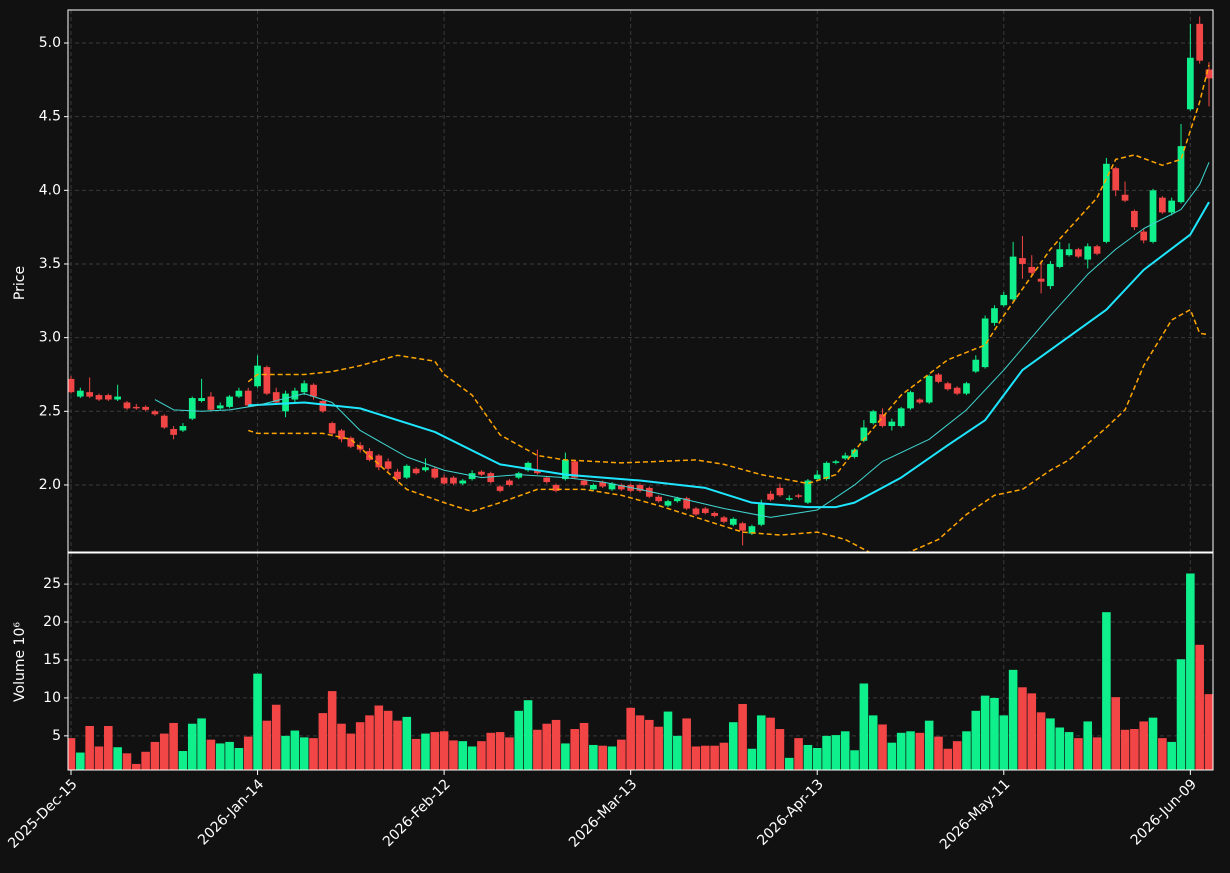 The height and width of the screenshot is (873, 1230). What do you see at coordinates (20, 283) in the screenshot?
I see `y-axis-label: Price` at bounding box center [20, 283].